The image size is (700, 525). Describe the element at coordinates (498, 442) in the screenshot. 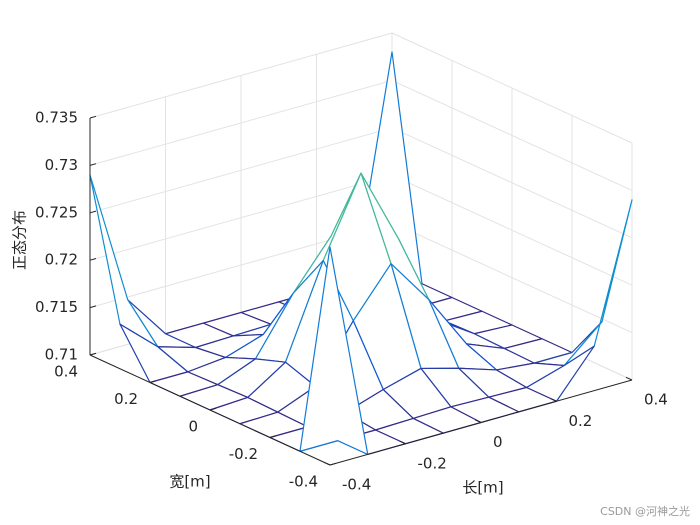

I see `x-tick-label: 0` at that location.